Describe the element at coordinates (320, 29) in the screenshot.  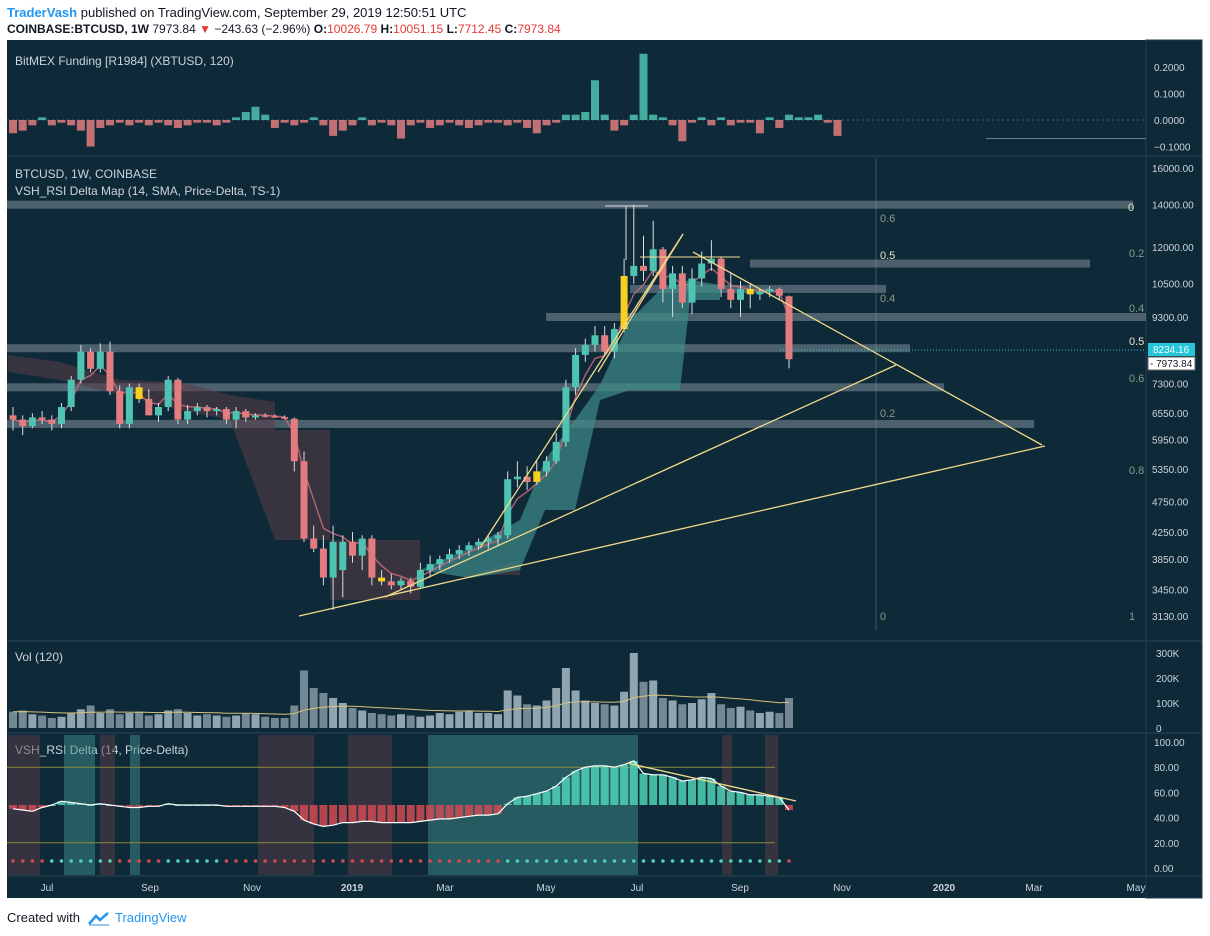
I see `open-label: O:` at that location.